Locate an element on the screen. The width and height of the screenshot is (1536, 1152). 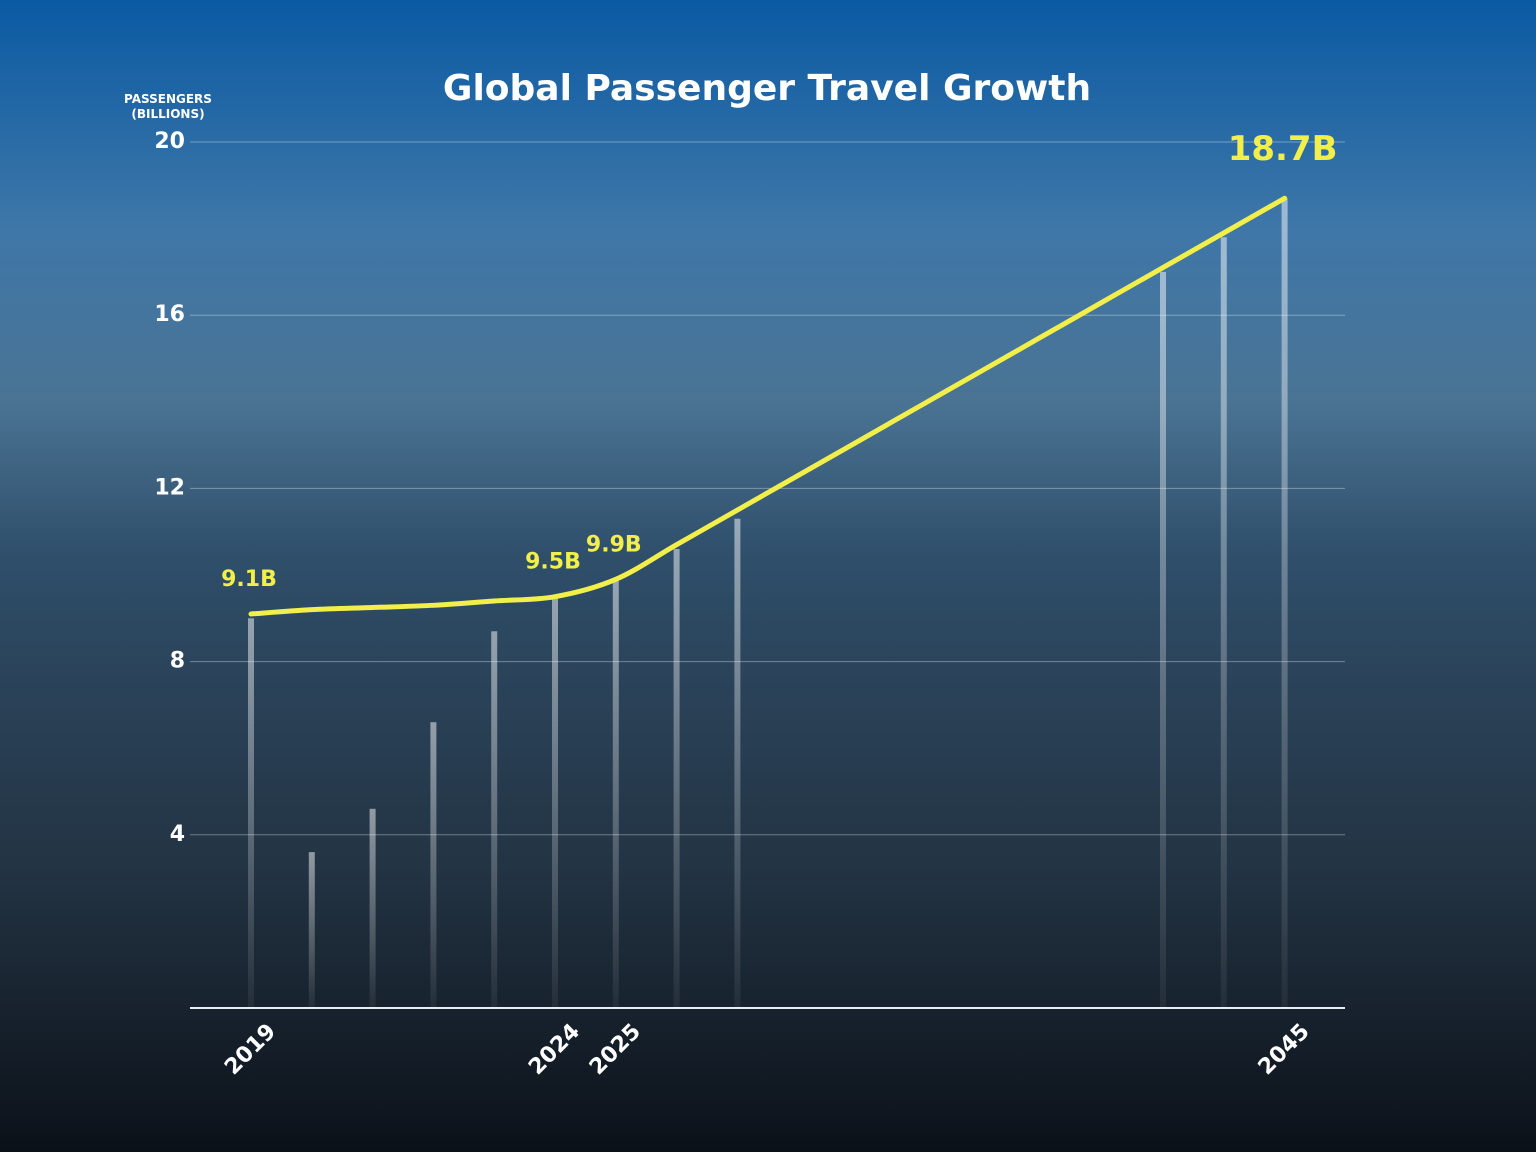
data-label: 9.9B is located at coordinates (614, 544).